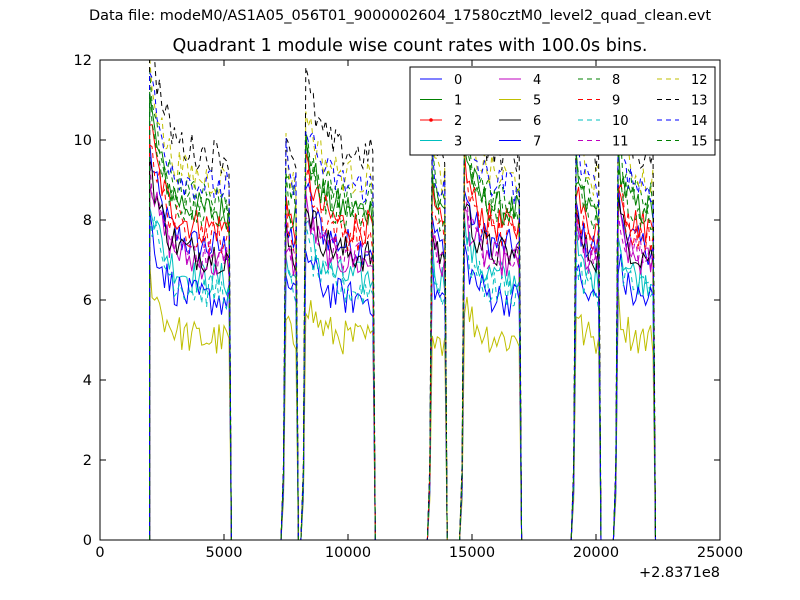  Describe the element at coordinates (83, 61) in the screenshot. I see `y-tick-label: 12` at that location.